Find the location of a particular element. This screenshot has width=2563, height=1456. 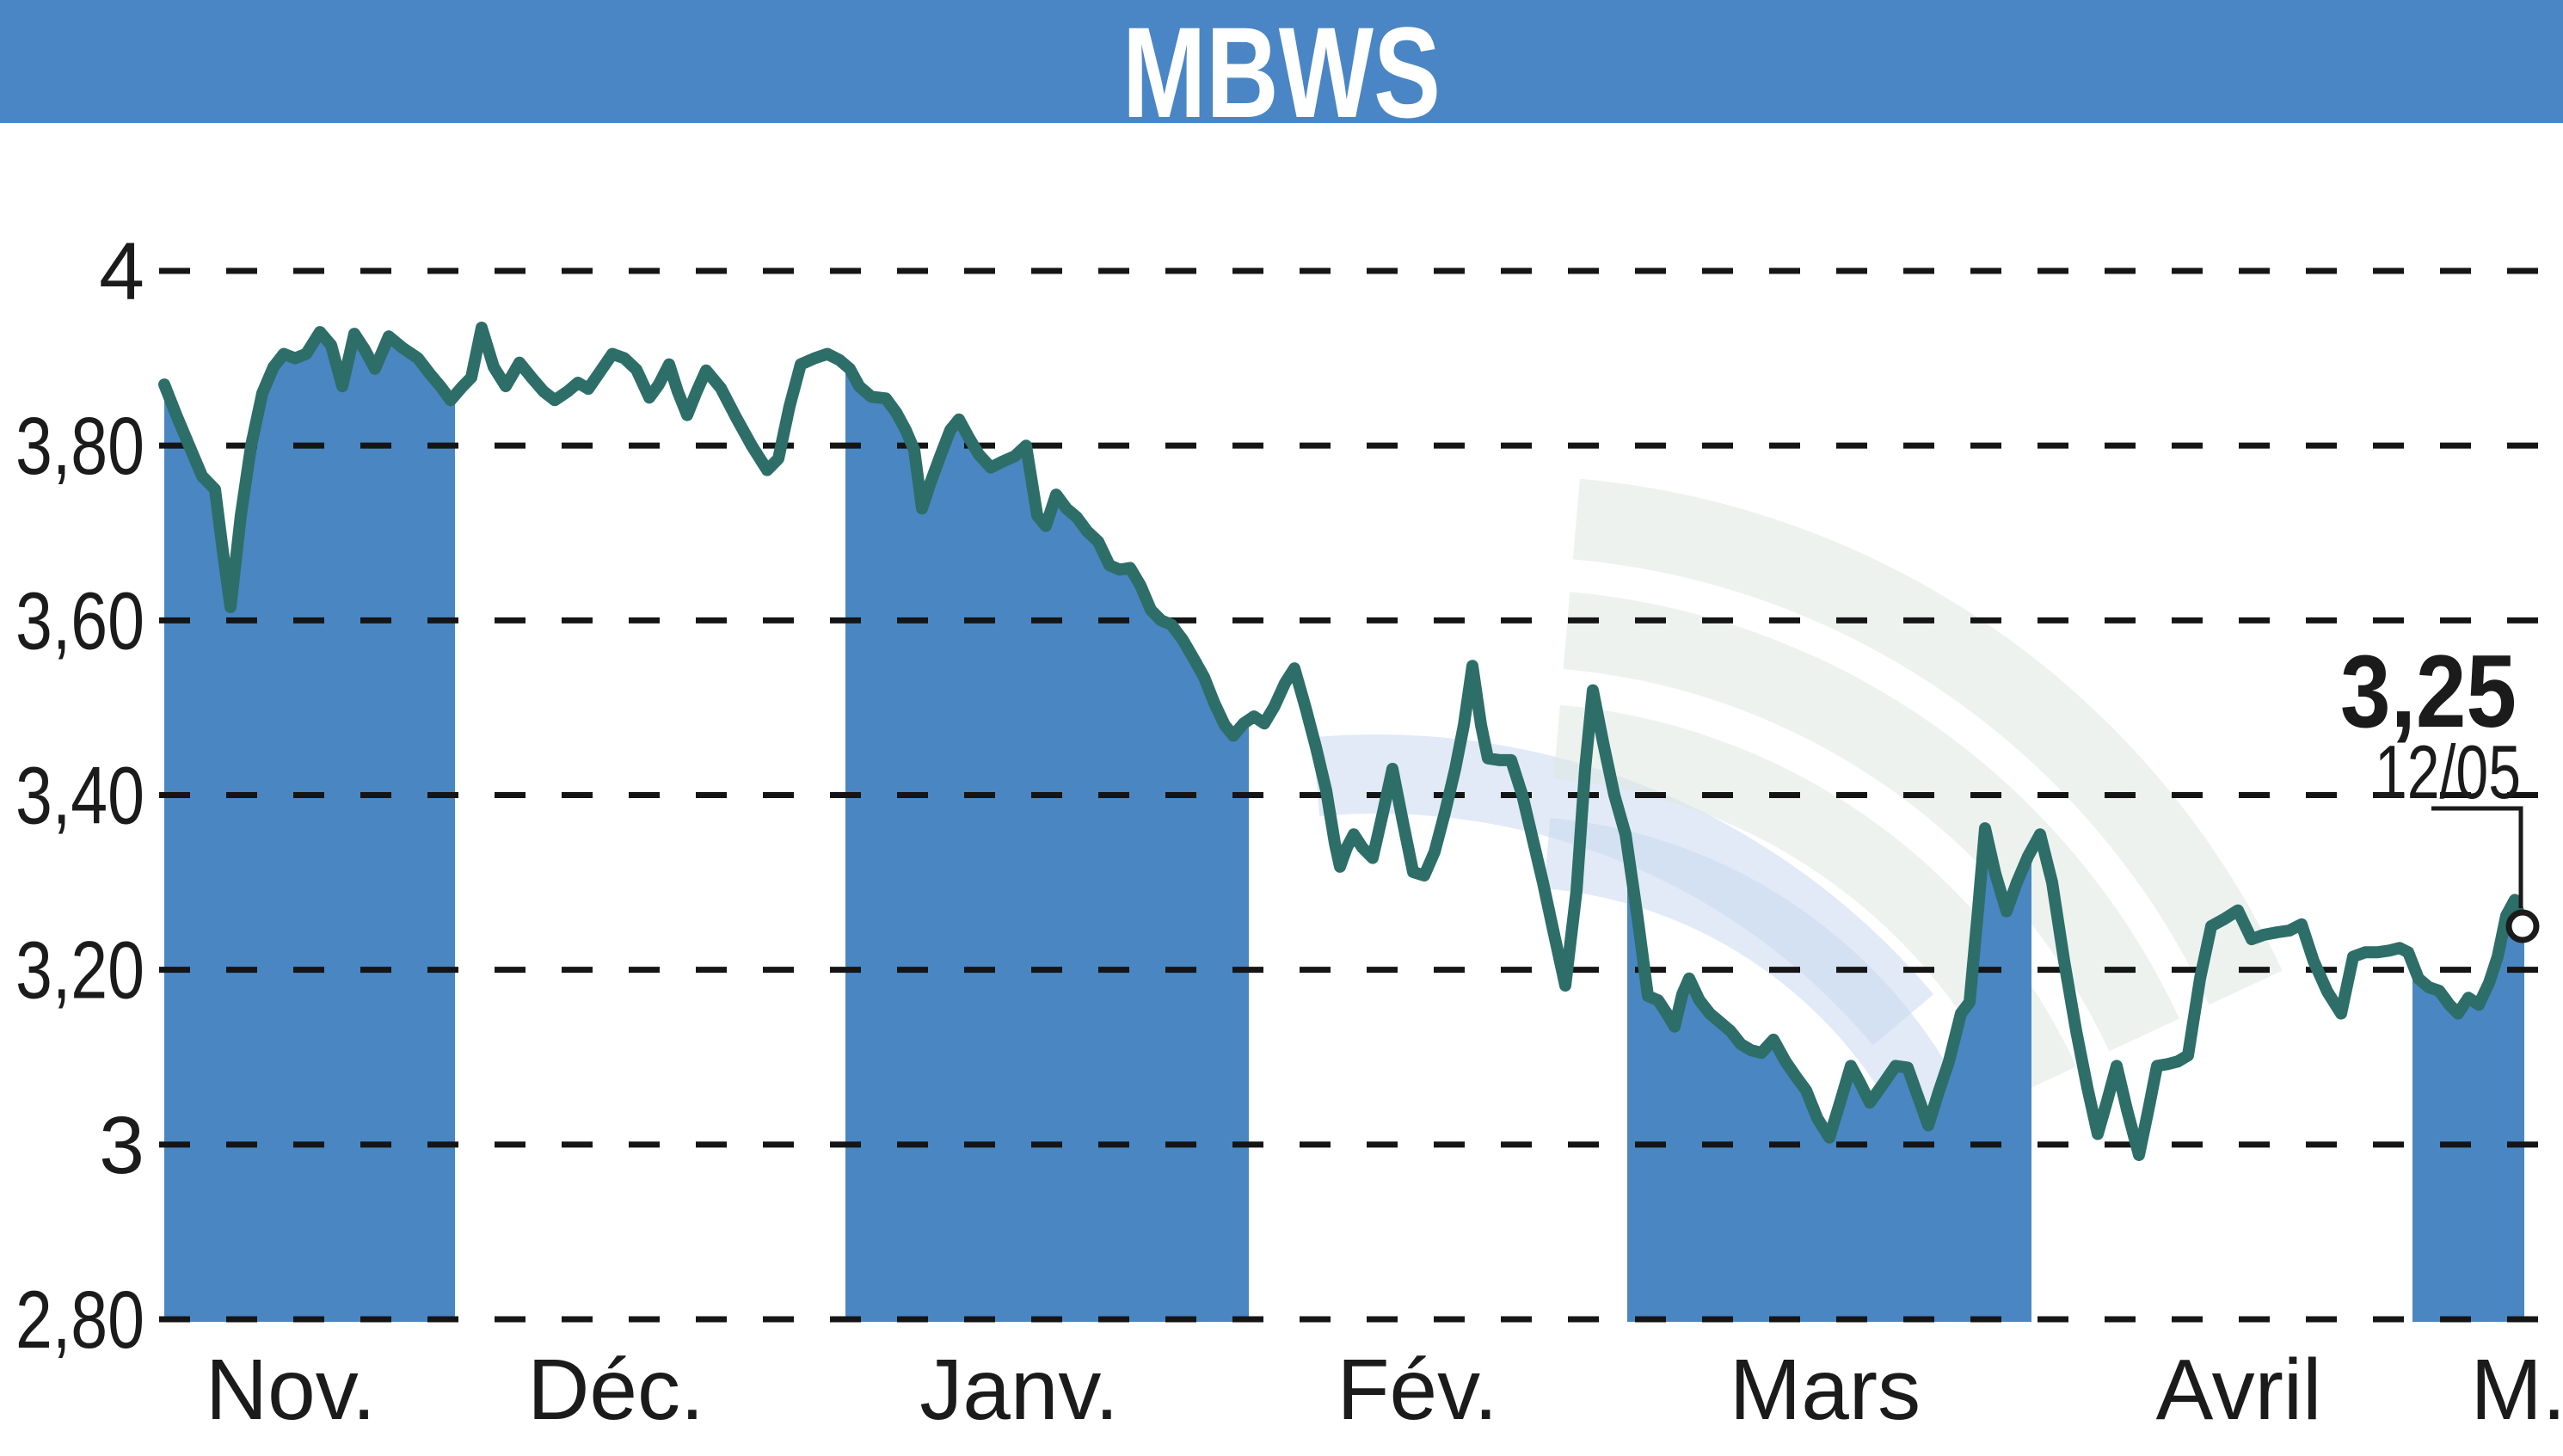

y-axis-label: 3,60 is located at coordinates (79, 621).